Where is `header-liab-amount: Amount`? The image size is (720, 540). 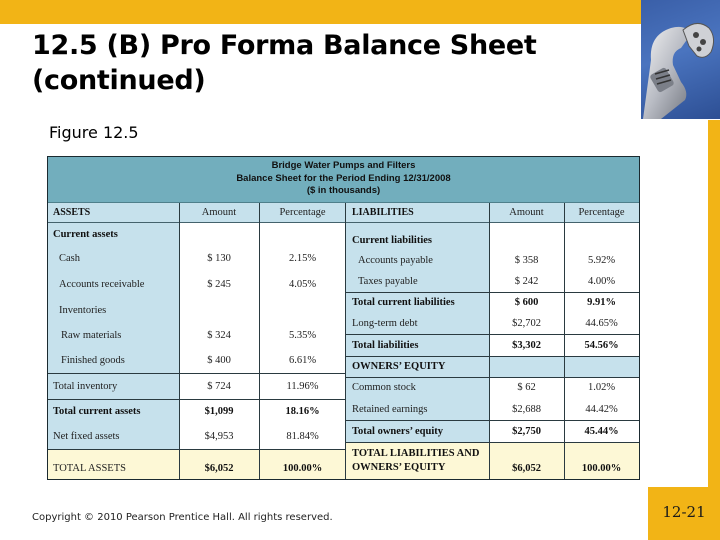
header-liab-amount: Amount is located at coordinates (526, 213).